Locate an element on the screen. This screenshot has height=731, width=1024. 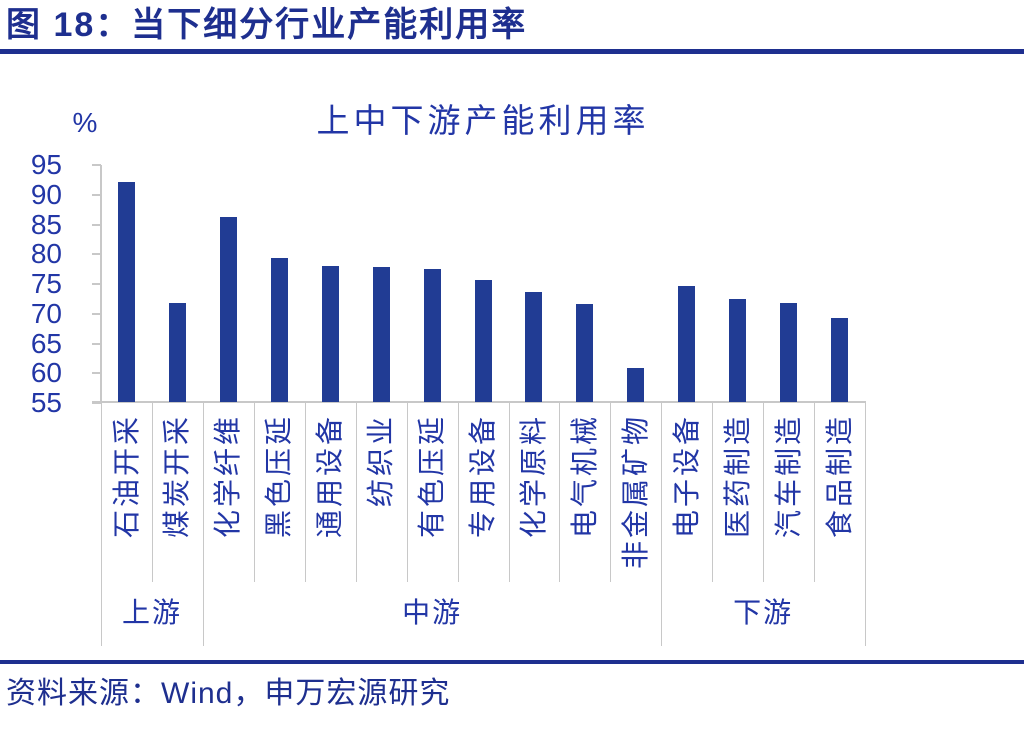
category-cell: 化学原料 is located at coordinates (534, 493).